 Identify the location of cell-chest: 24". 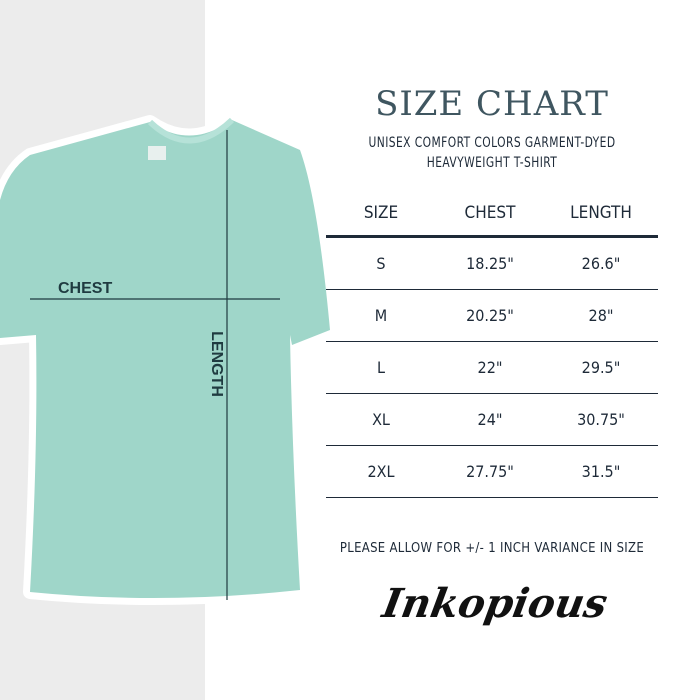
(490, 419).